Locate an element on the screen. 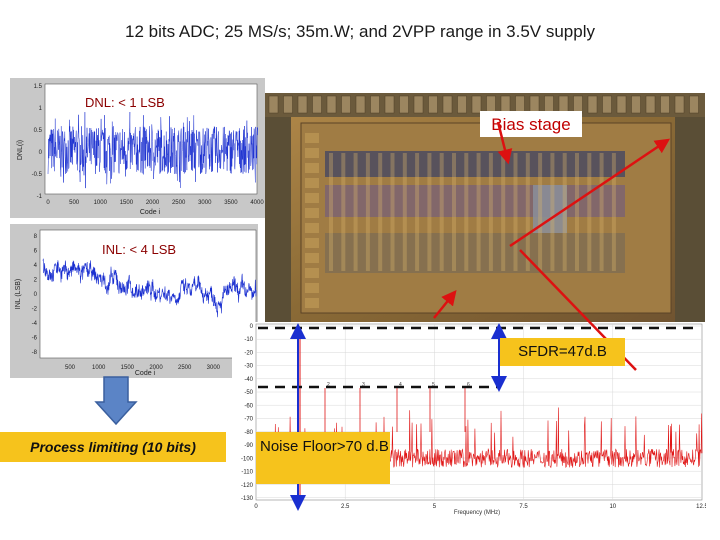  dnl-y-tick: 1 is located at coordinates (41, 109).